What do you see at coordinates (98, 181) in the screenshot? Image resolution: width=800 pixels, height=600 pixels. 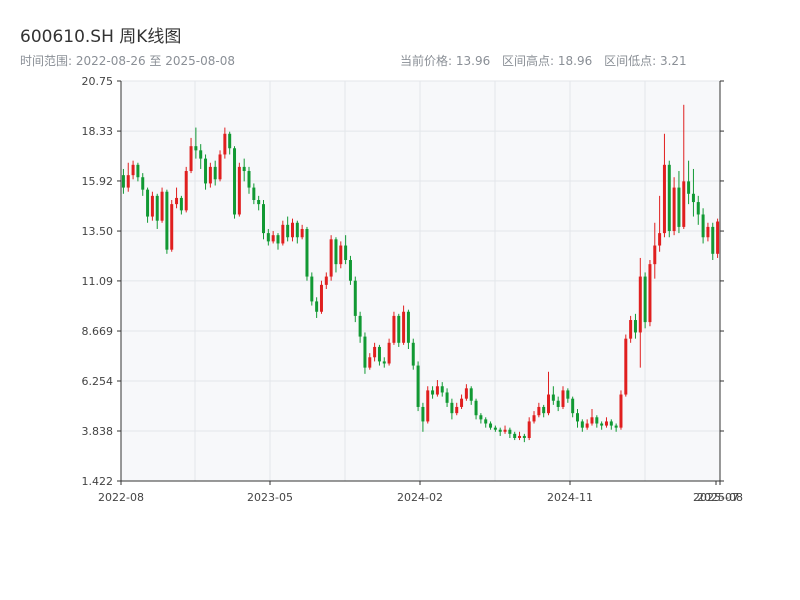 I see `y-tick-label: 15.92` at bounding box center [98, 181].